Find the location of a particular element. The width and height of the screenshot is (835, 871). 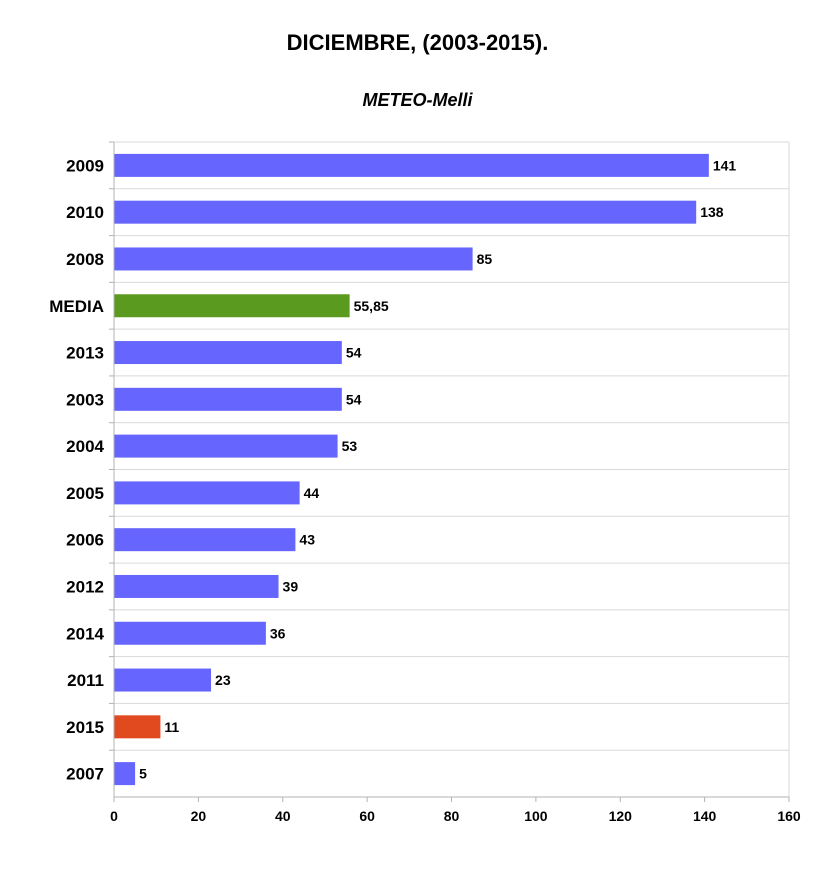

value-label: 39 is located at coordinates (291, 586).